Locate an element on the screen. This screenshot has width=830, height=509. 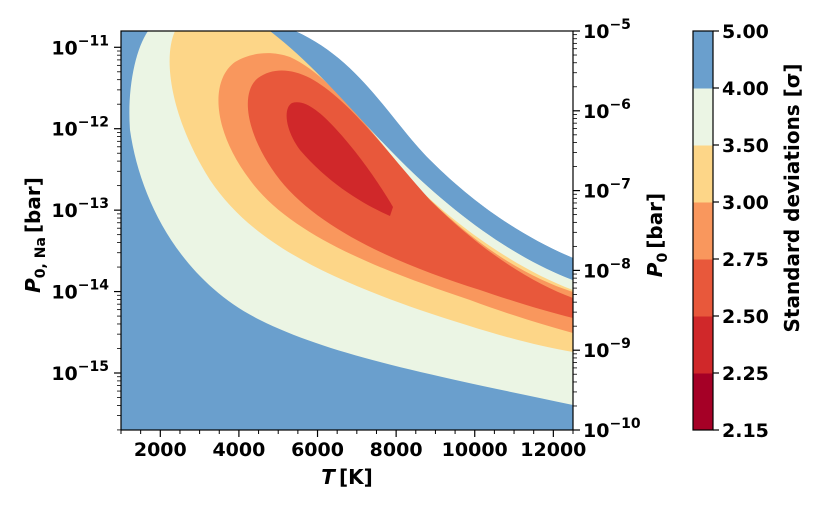
y-right-tick-label: 10⁻⁶ is located at coordinates (607, 110).